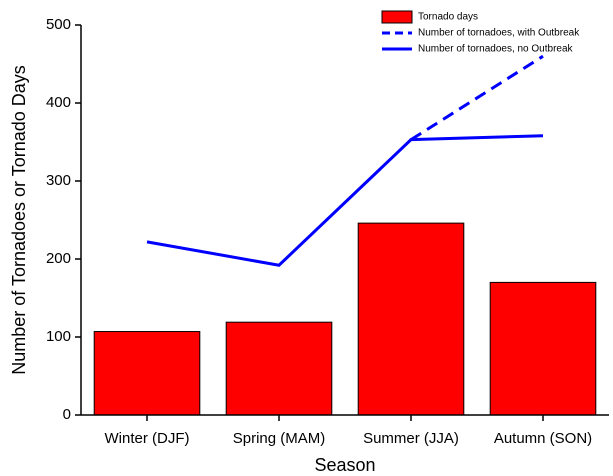 This screenshot has width=613, height=476. I want to click on x-tick-label: Spring (MAM), so click(279, 438).